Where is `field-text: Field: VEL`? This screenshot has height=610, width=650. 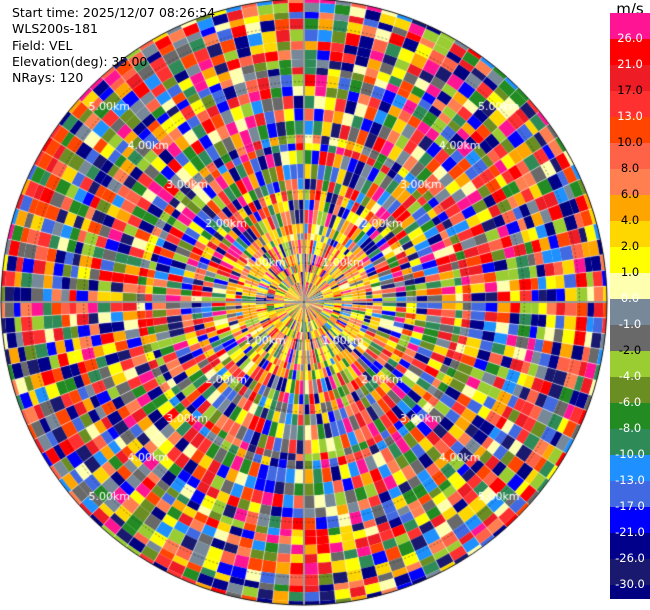
field-text: Field: VEL is located at coordinates (42, 45).